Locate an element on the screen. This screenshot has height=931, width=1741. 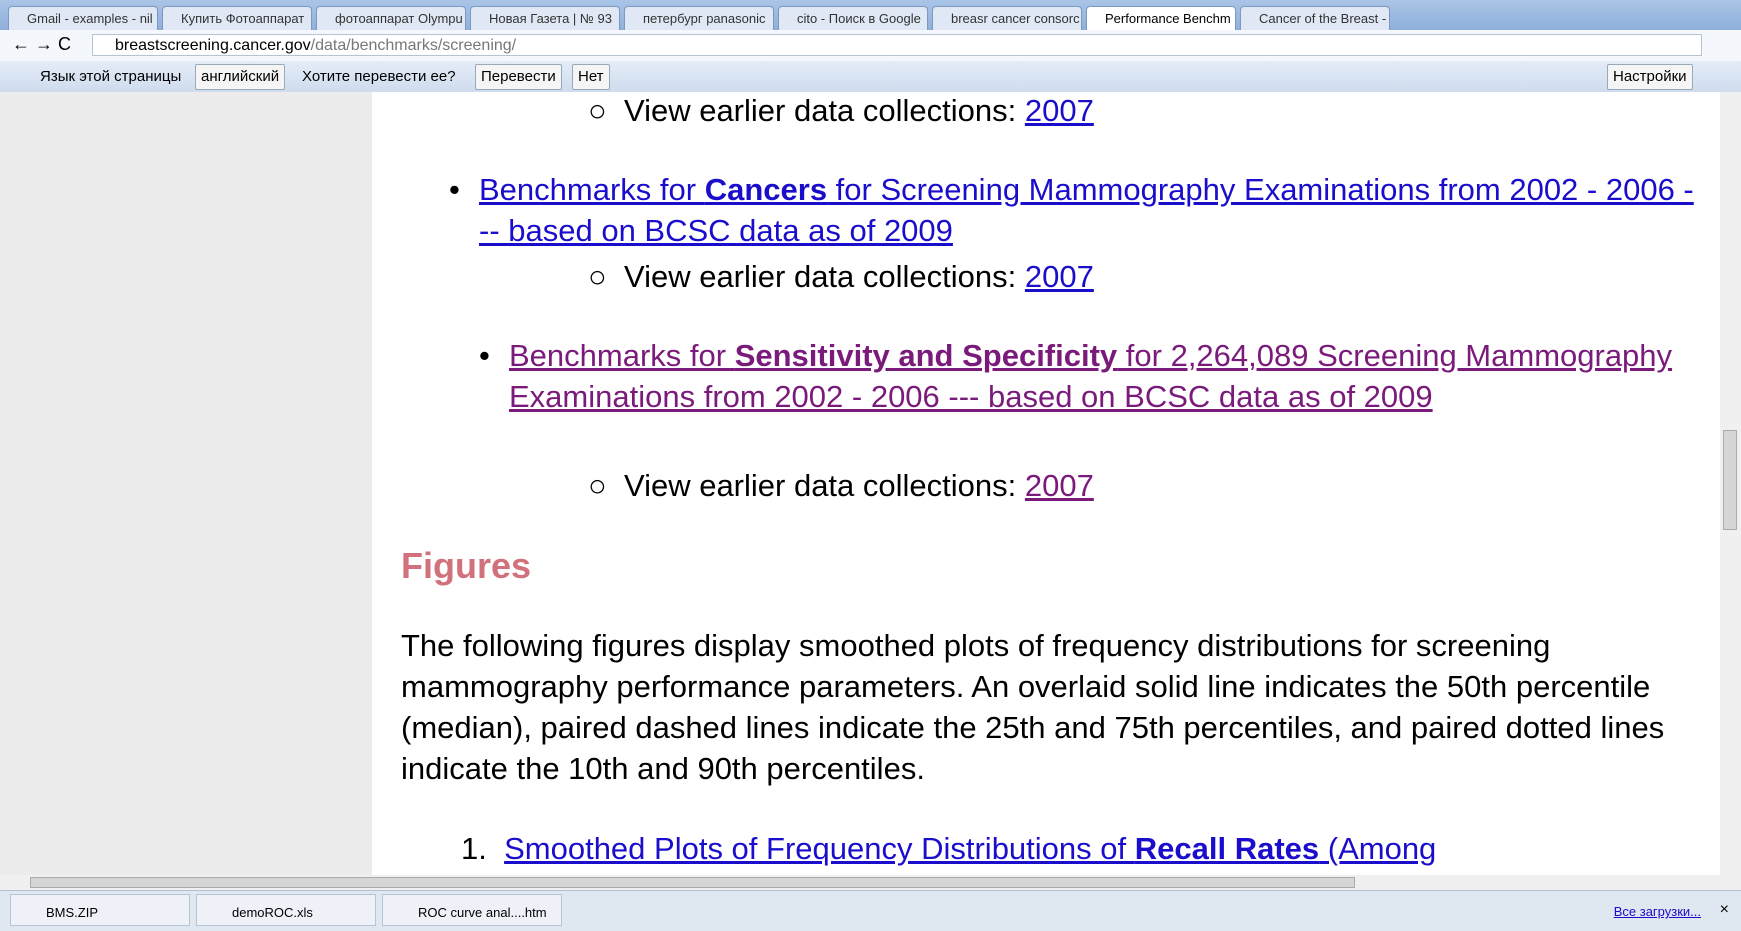
translate-button: Перевести is located at coordinates (518, 77).